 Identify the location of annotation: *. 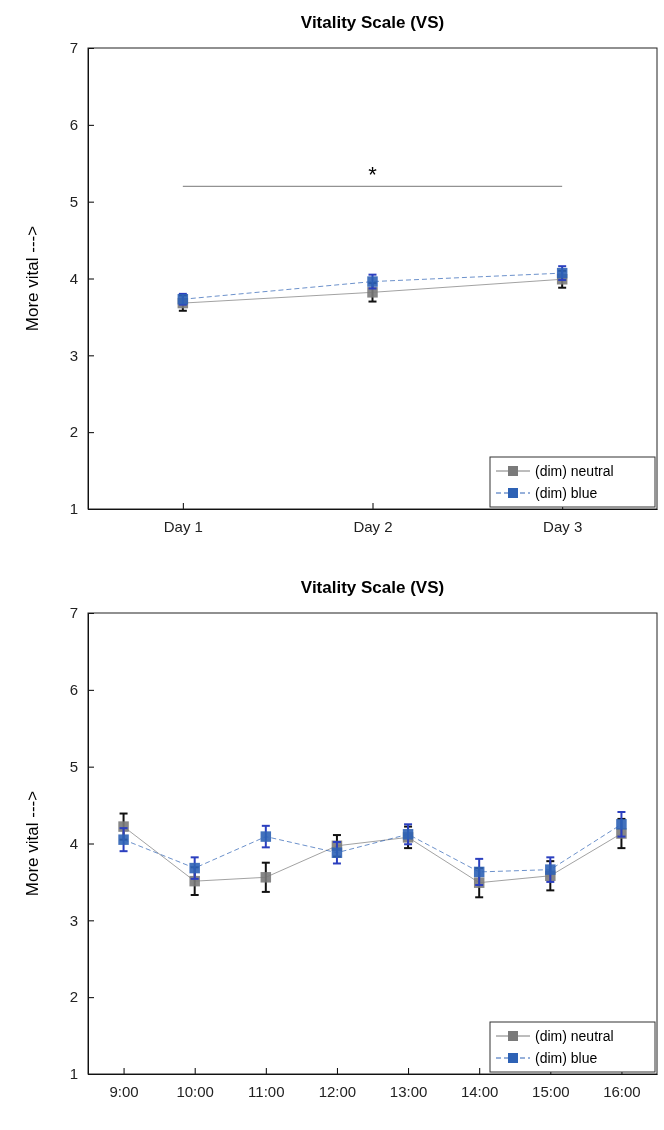
(373, 175).